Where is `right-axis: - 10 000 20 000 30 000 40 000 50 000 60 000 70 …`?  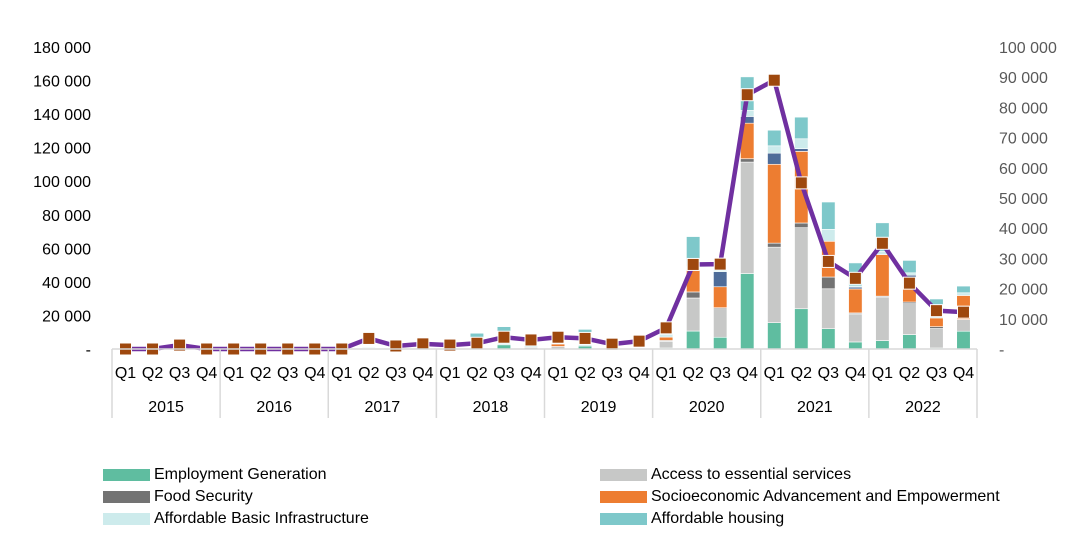 right-axis: - 10 000 20 000 30 000 40 000 50 000 60 000 70 … is located at coordinates (1028, 199).